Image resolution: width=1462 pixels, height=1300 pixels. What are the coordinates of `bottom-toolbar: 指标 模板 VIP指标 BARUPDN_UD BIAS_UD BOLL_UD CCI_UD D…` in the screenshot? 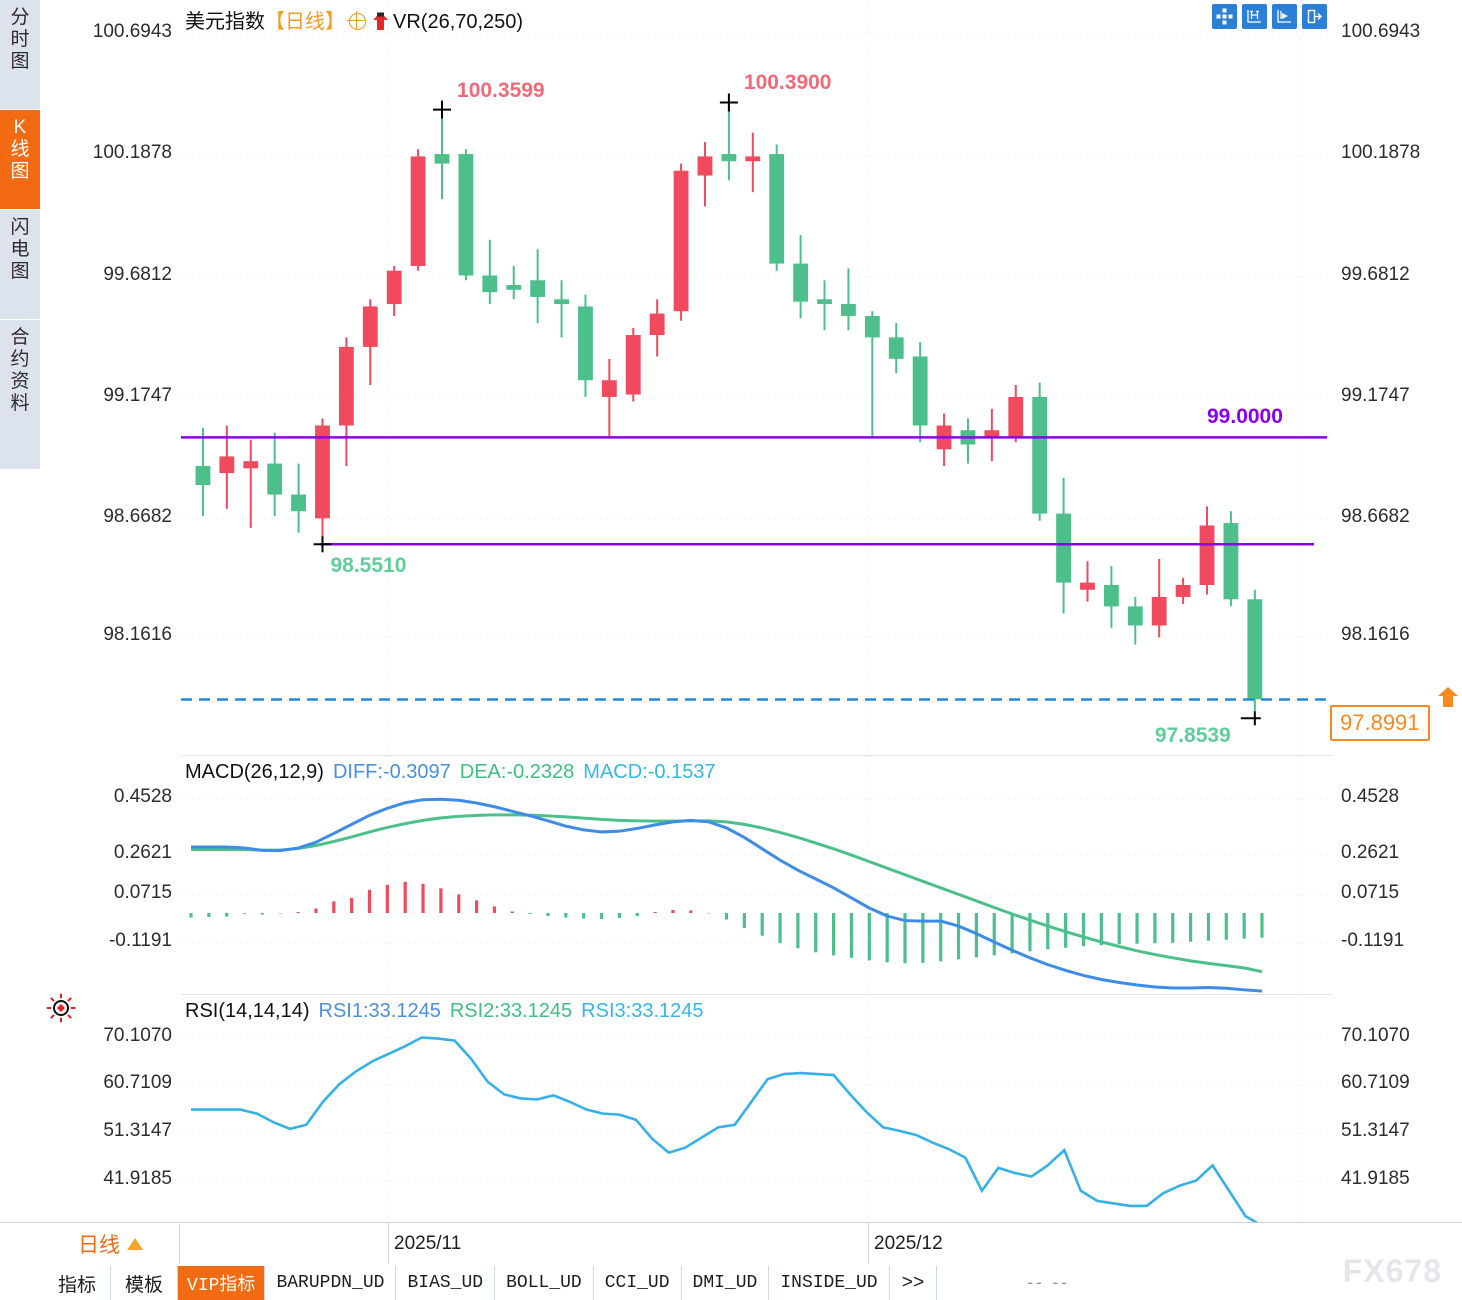 It's located at (731, 1283).